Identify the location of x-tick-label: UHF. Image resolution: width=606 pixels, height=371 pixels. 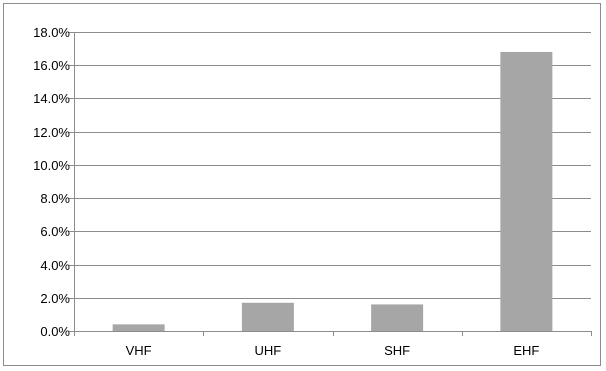
(268, 350).